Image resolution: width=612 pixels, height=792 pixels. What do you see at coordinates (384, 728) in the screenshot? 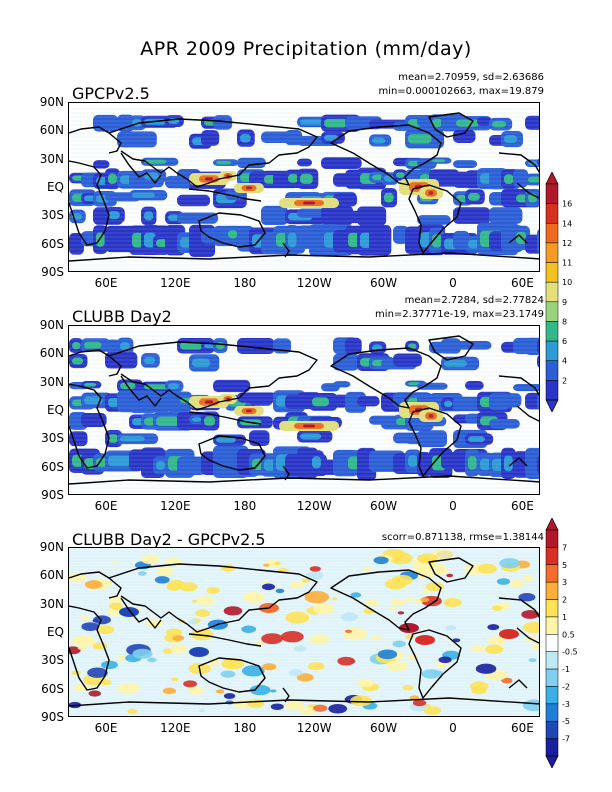
I see `panel-3-lon-label: 60W` at bounding box center [384, 728].